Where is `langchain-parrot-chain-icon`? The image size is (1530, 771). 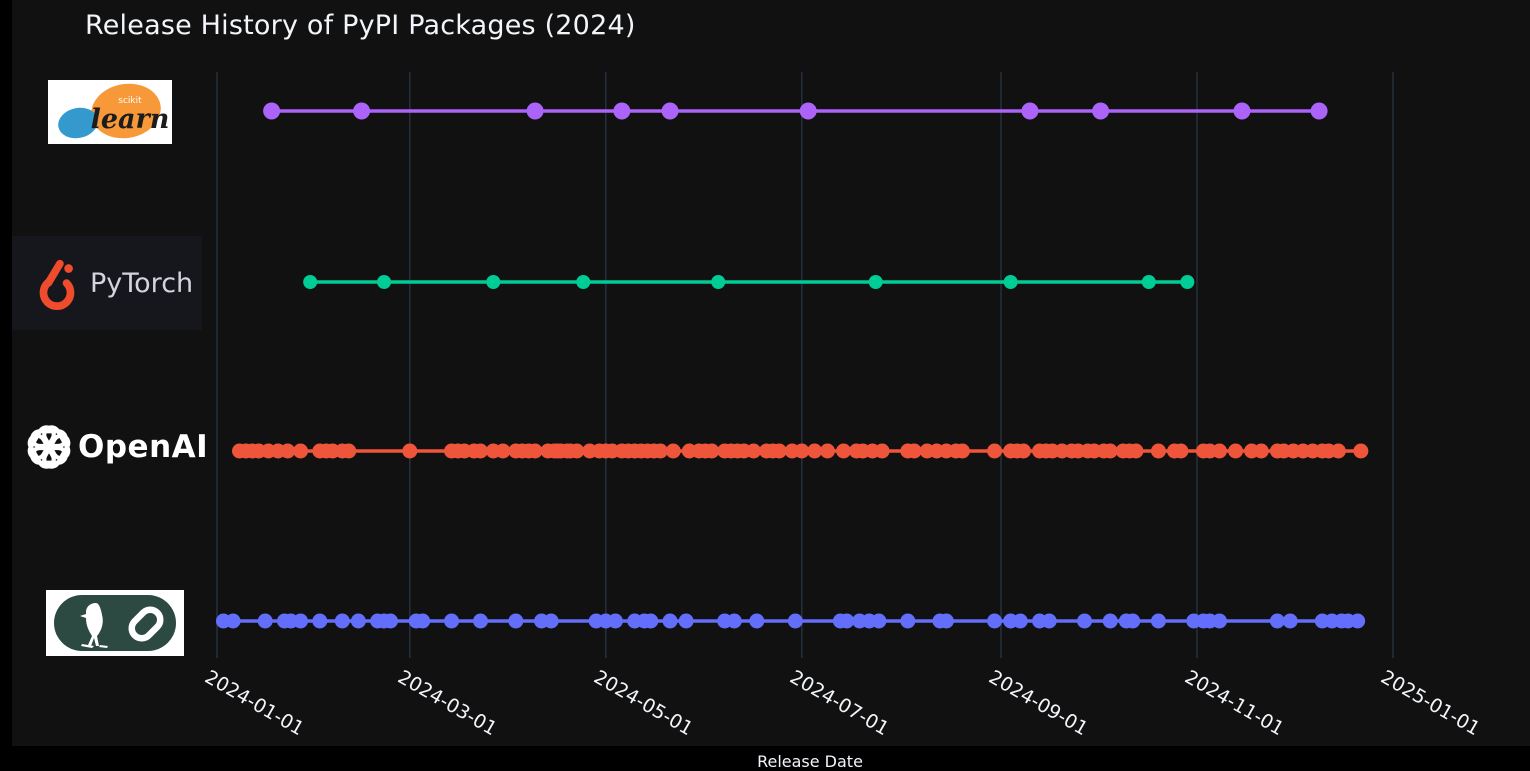
langchain-parrot-chain-icon is located at coordinates (122, 625).